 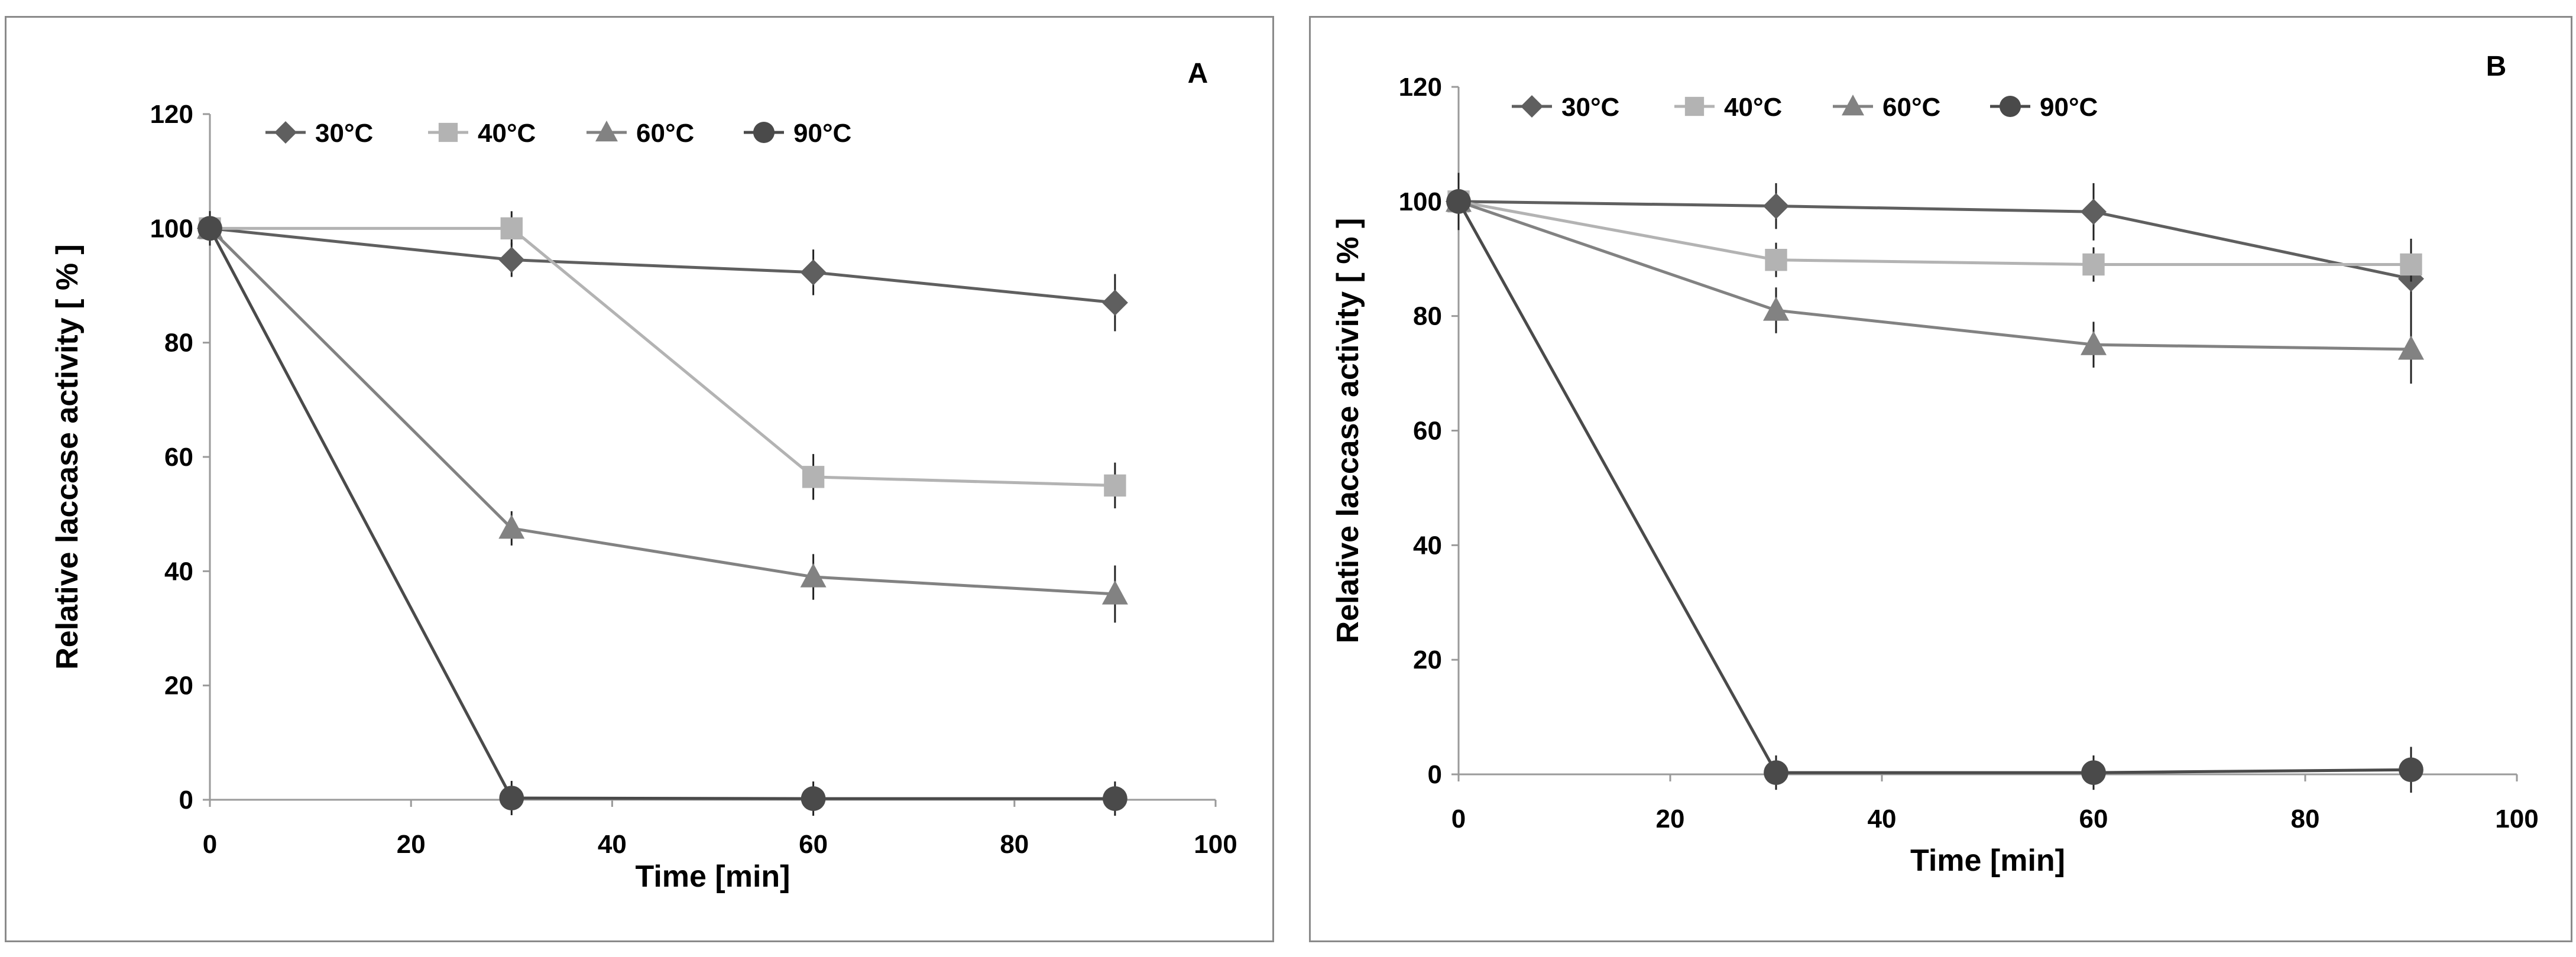 What do you see at coordinates (1198, 73) in the screenshot?
I see `panel-letter: A` at bounding box center [1198, 73].